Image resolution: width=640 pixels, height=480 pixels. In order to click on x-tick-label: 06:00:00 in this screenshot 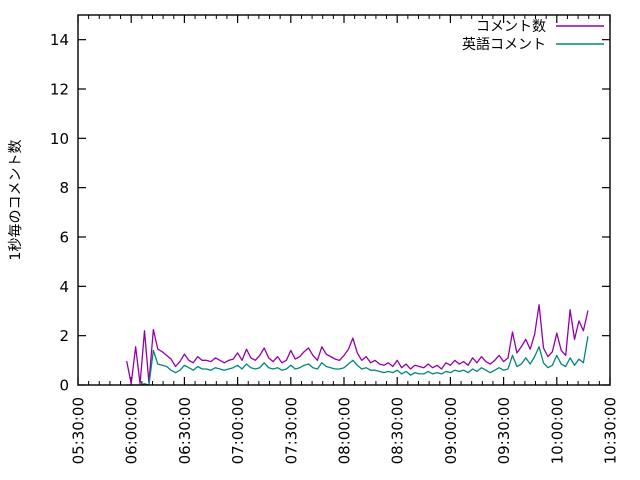, I will do `click(132, 430)`.